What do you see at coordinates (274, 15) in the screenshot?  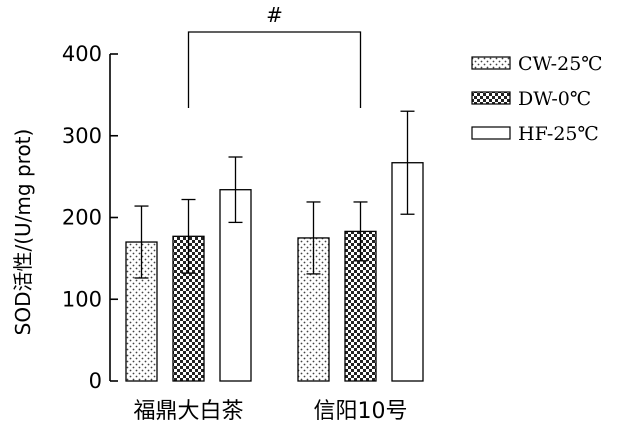 I see `sig-label-0: #` at bounding box center [274, 15].